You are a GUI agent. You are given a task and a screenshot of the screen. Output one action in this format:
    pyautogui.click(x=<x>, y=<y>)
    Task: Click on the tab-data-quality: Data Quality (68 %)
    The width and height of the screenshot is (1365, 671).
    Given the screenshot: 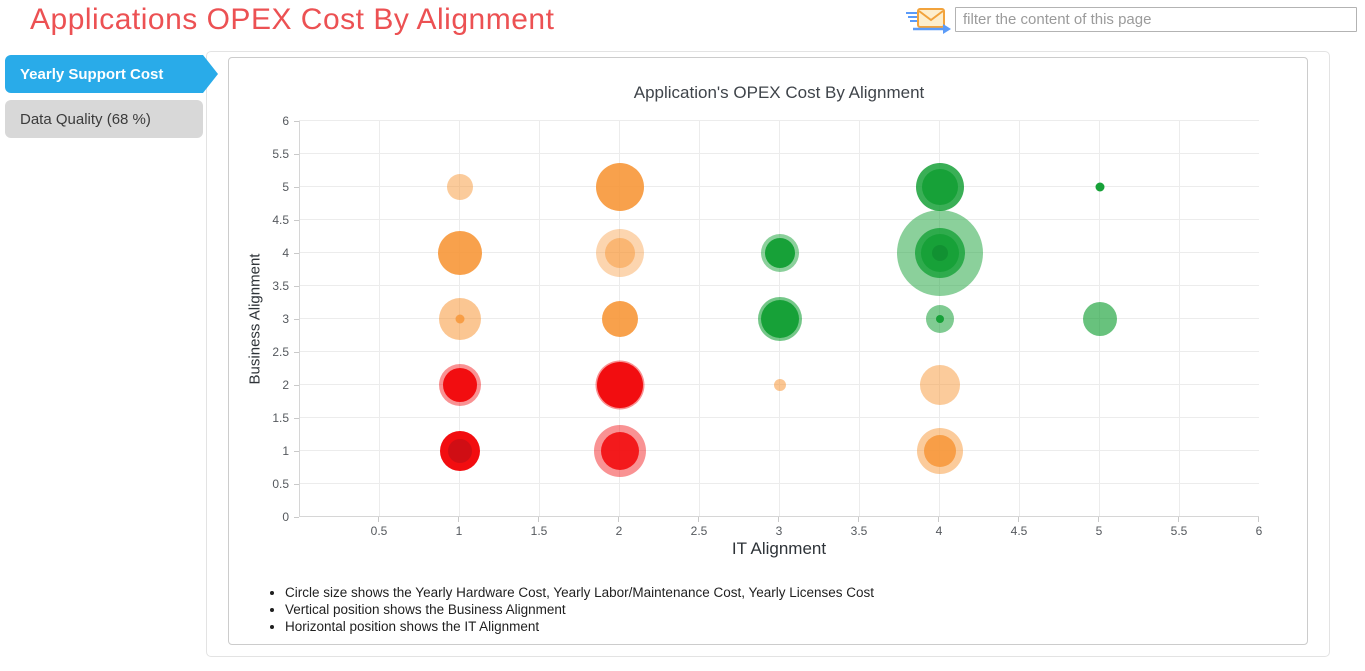 What is the action you would take?
    pyautogui.click(x=104, y=119)
    